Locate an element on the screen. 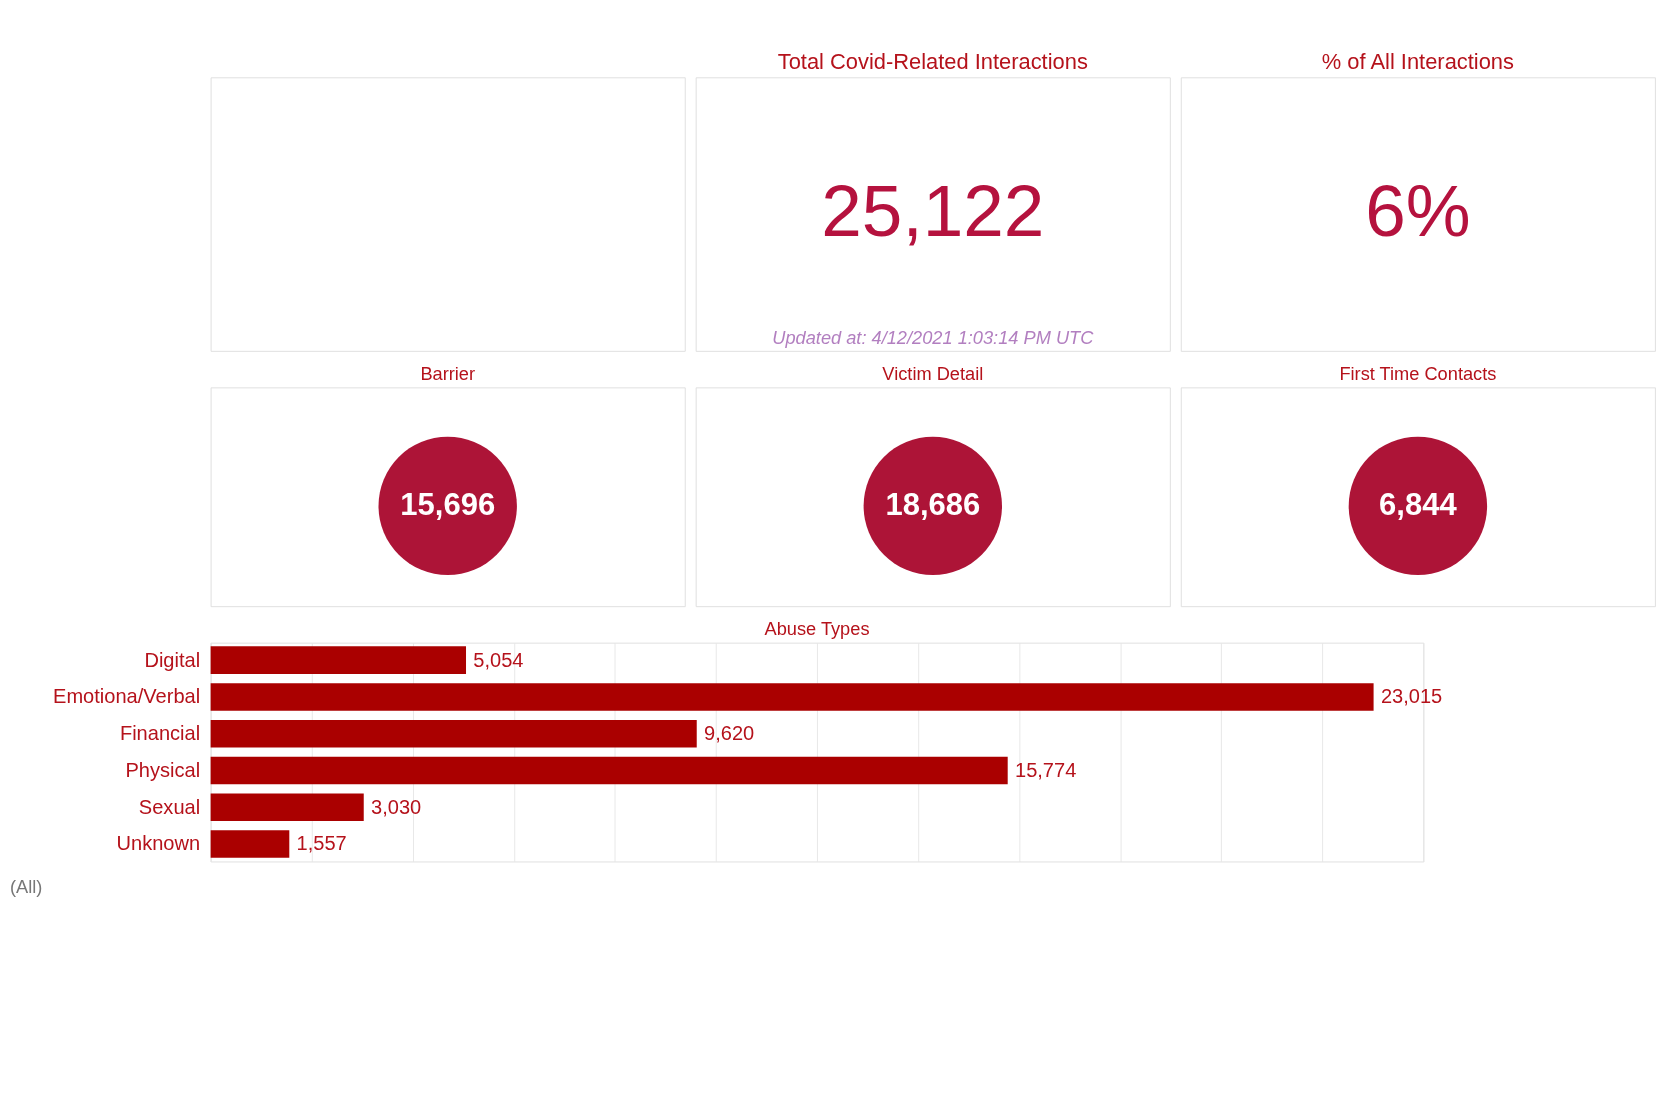 This screenshot has height=1119, width=1665. text: Victim Detail is located at coordinates (933, 374).